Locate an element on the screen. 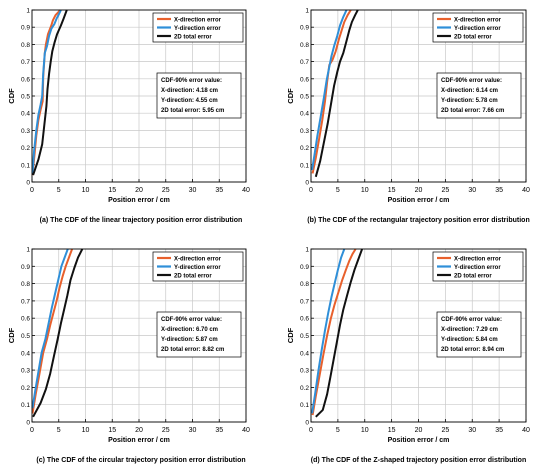 Image resolution: width=550 pixels, height=464 pixels. x-tick-label: 5 is located at coordinates (338, 430).